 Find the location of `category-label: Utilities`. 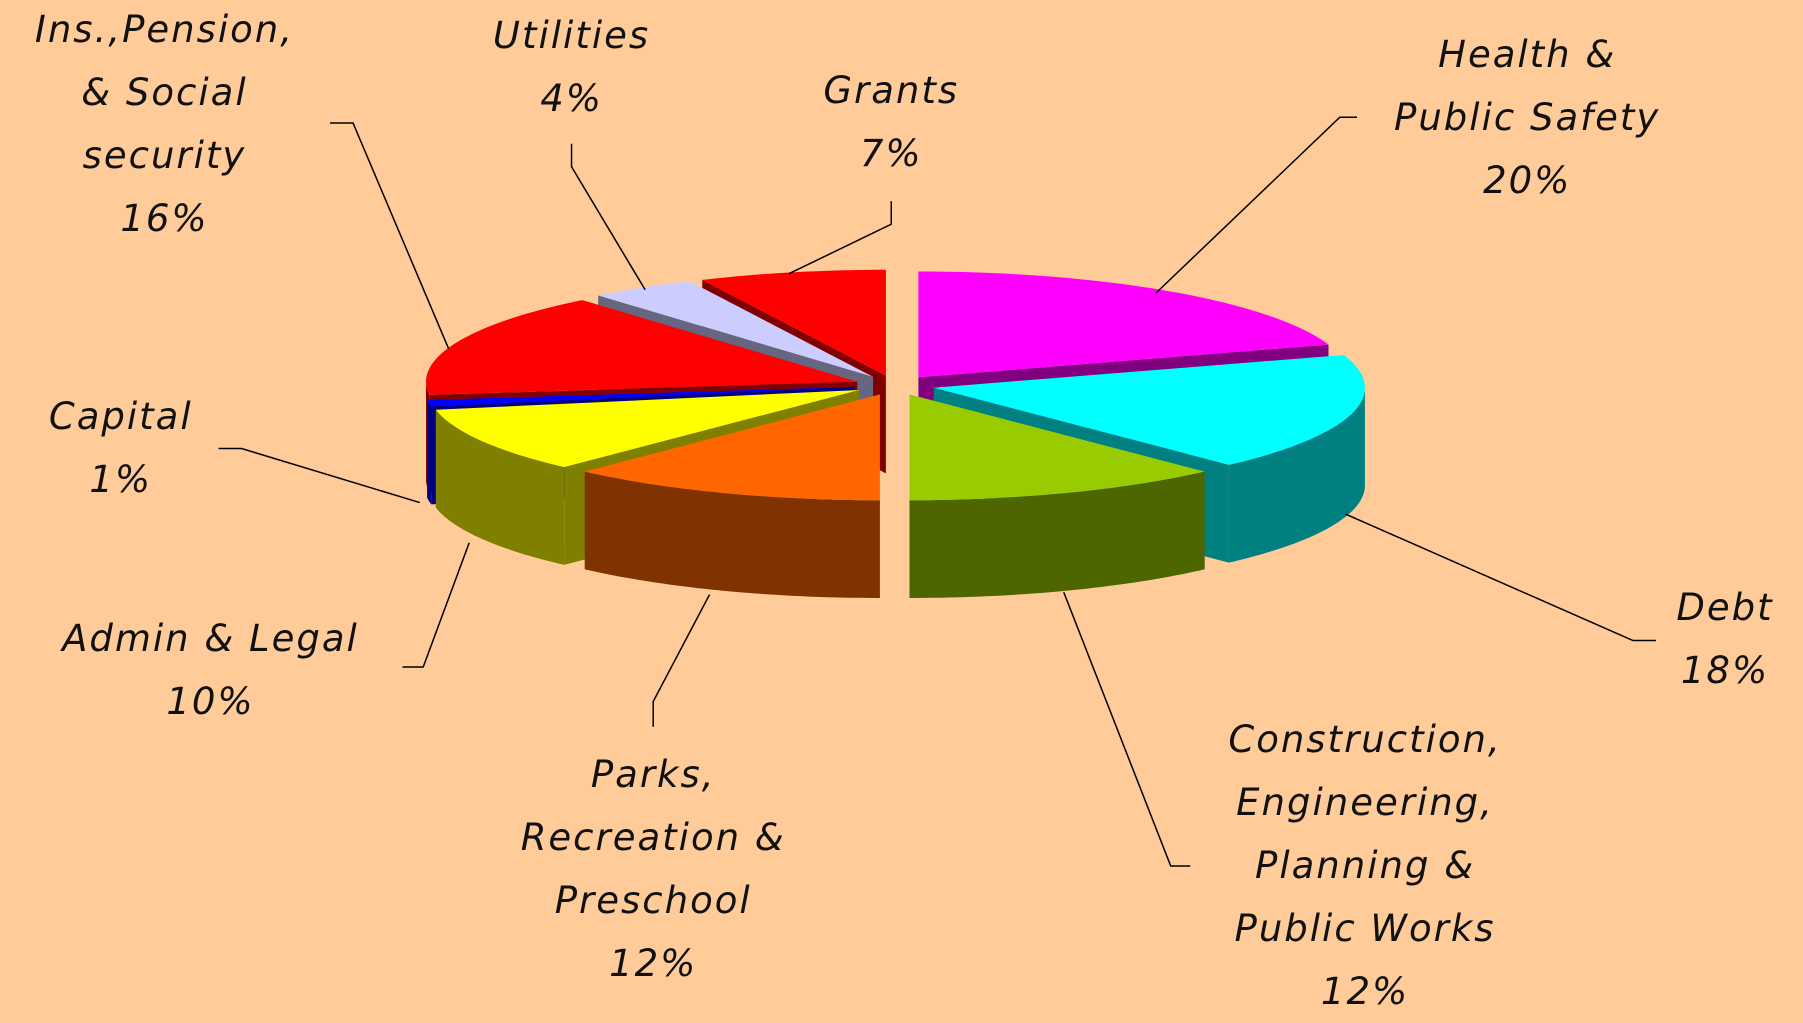

category-label: Utilities is located at coordinates (571, 35).